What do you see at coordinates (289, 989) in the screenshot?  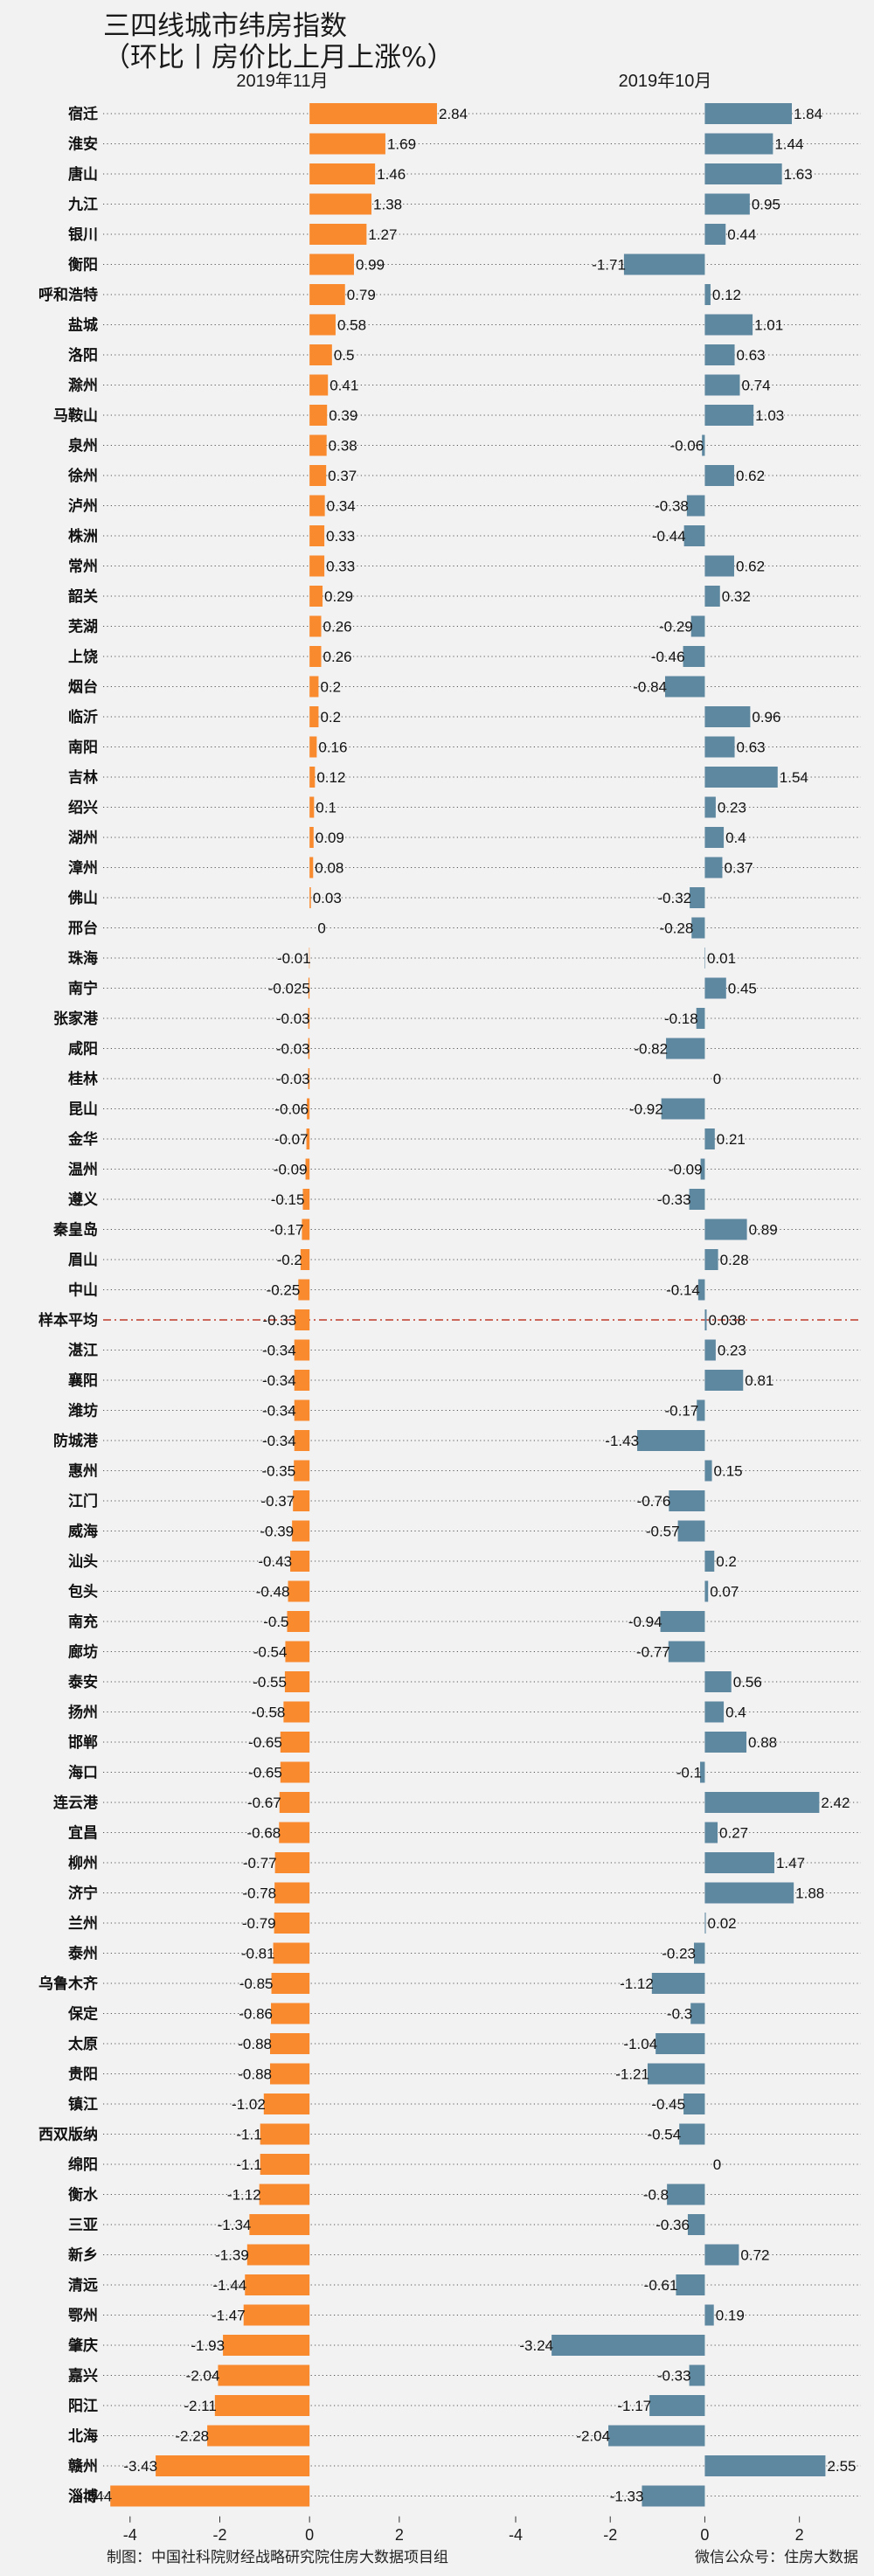 I see `data-label-nov: -0.025` at bounding box center [289, 989].